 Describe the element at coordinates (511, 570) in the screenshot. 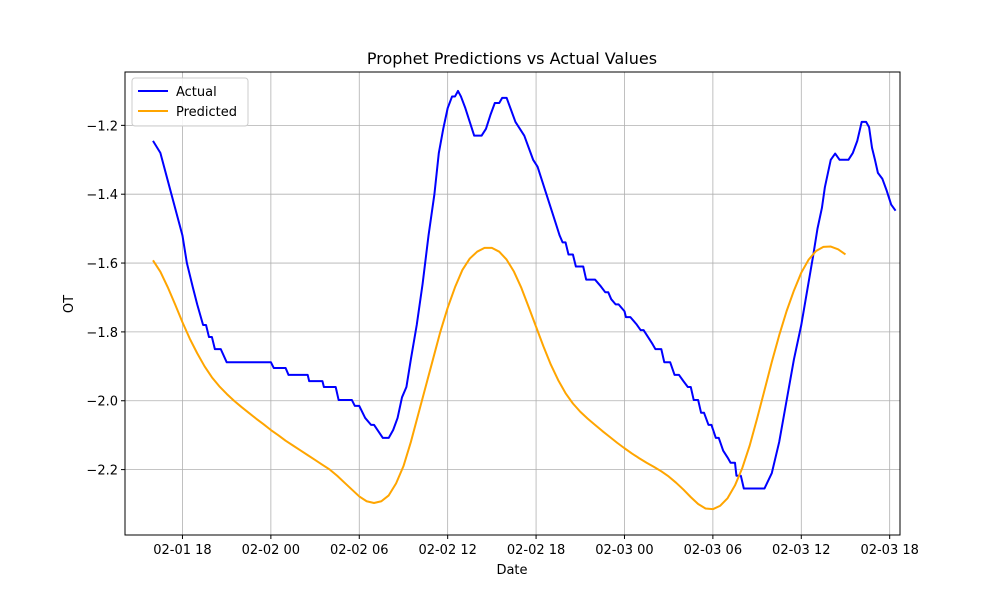

I see `x-axis-title: Date` at that location.